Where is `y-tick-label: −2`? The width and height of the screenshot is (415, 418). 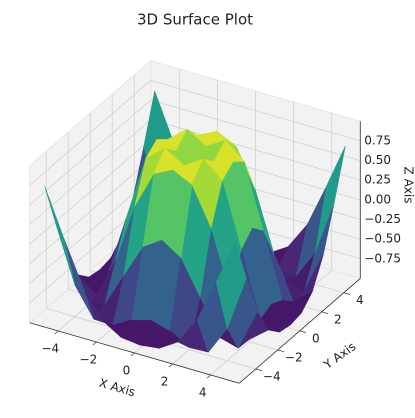 y-tick-label: −2 is located at coordinates (294, 357).